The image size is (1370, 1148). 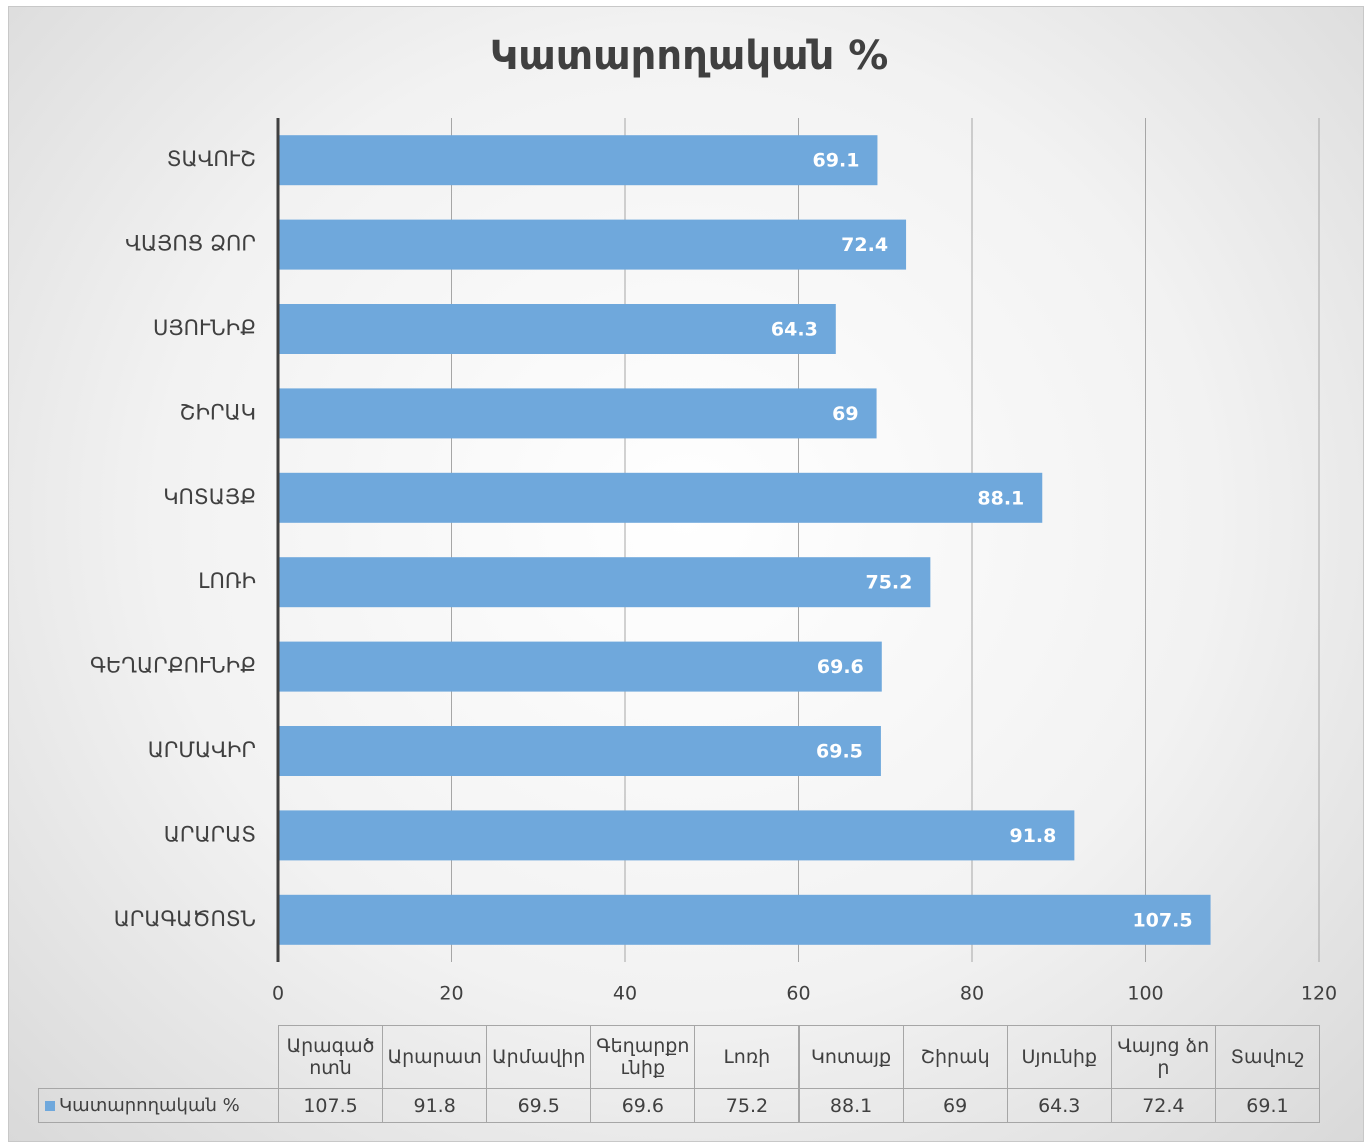 I want to click on table-value: 91.8, so click(x=435, y=1105).